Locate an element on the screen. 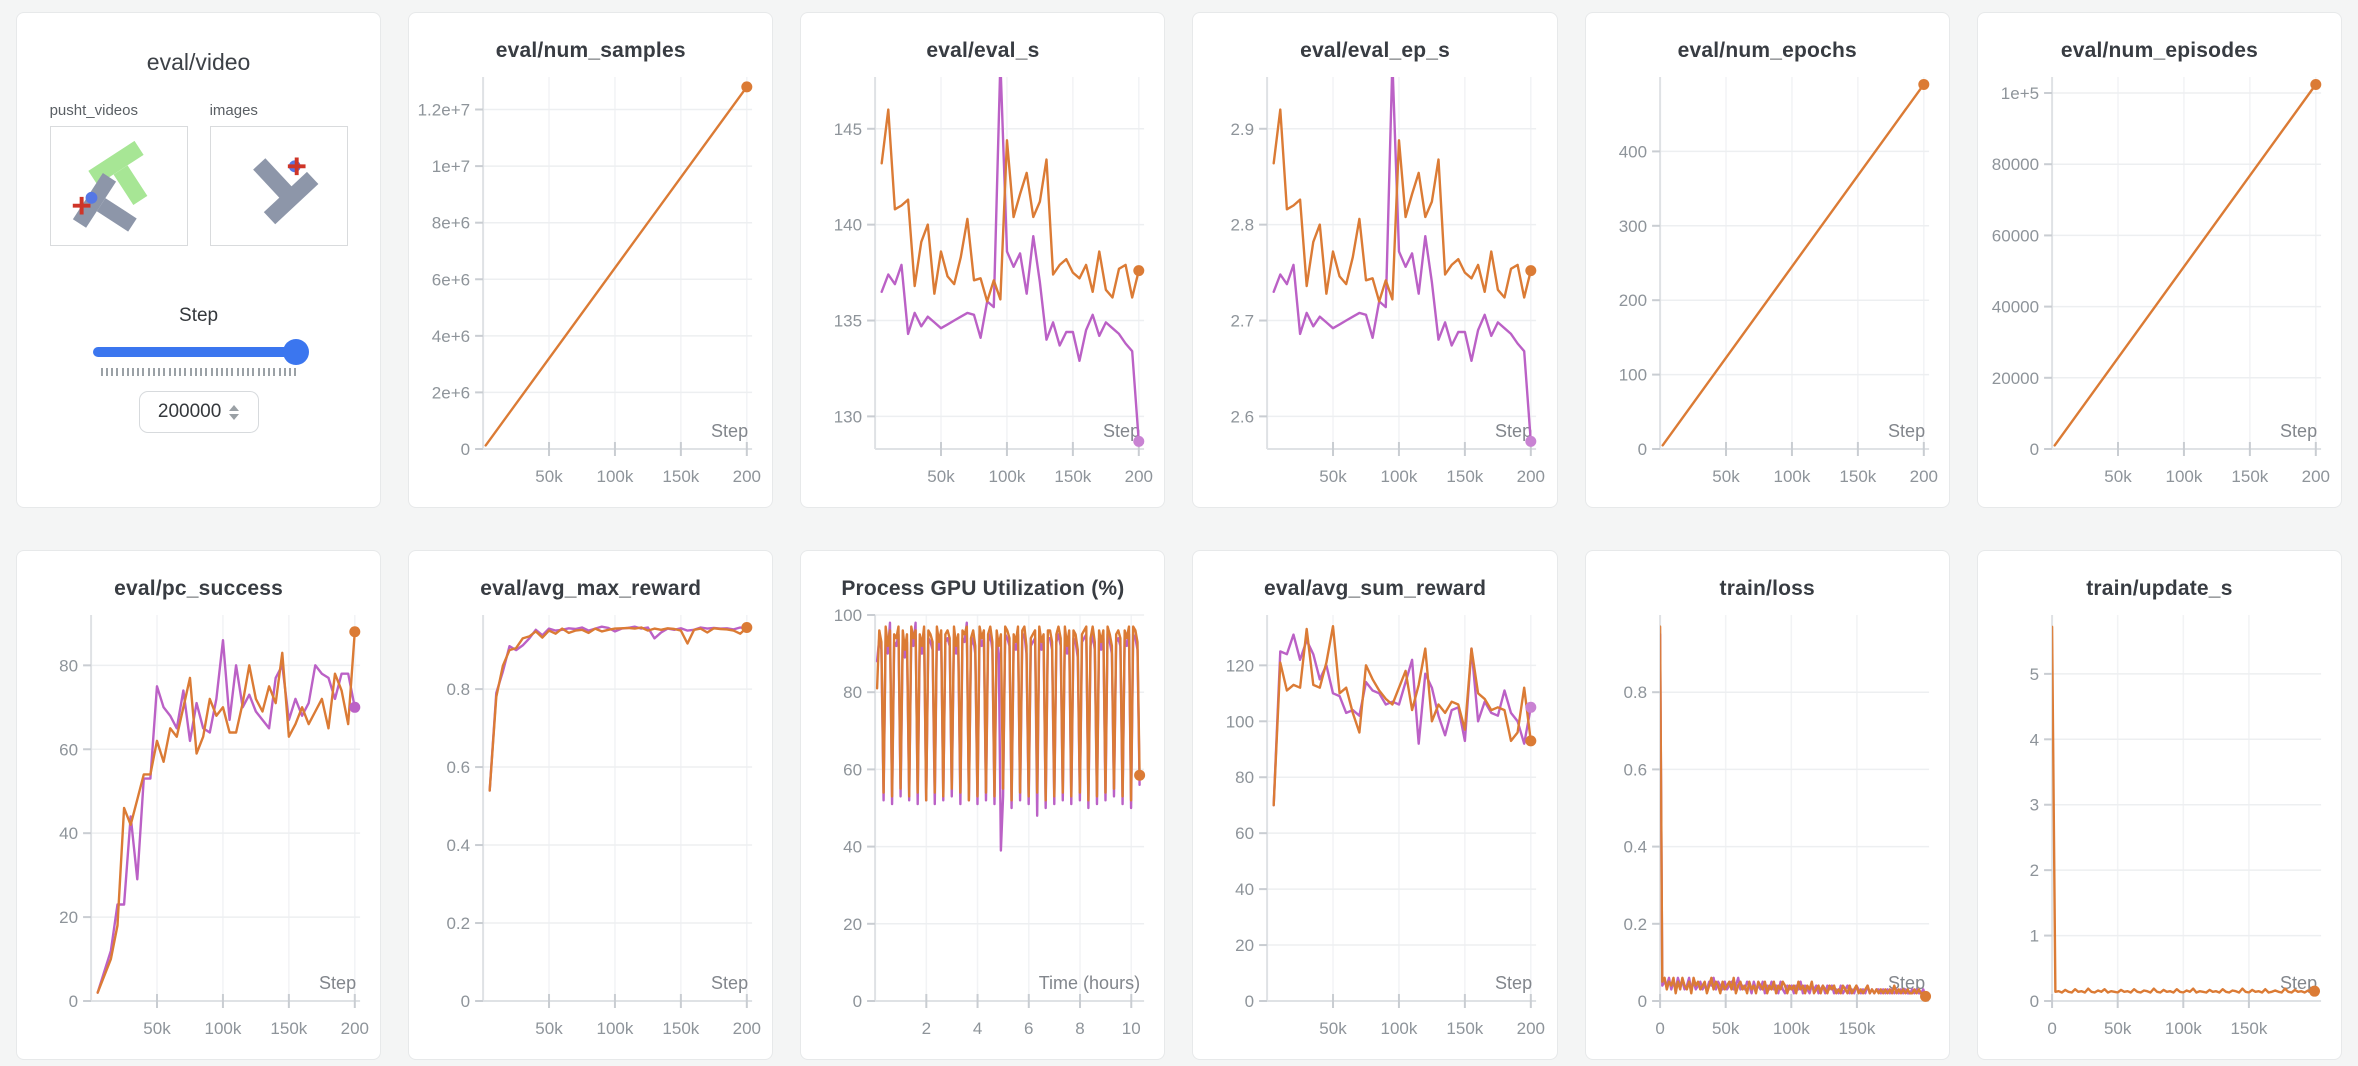 The width and height of the screenshot is (2358, 1066). svg-text: 0.4 is located at coordinates (459, 845).